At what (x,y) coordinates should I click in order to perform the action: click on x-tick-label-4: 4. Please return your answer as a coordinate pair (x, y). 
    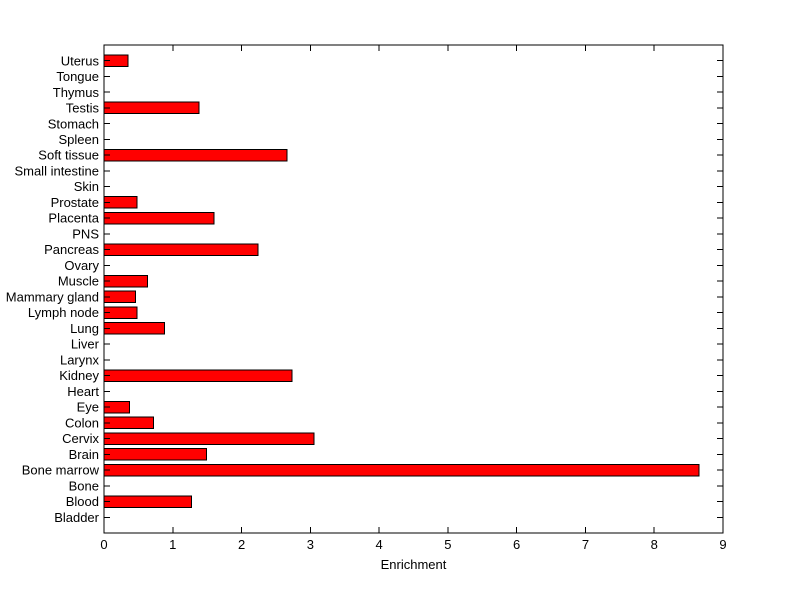
    Looking at the image, I should click on (378, 544).